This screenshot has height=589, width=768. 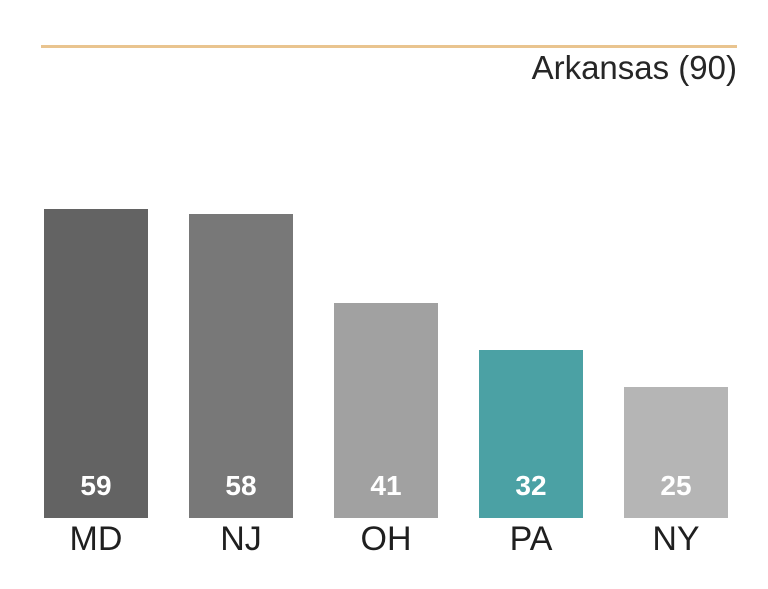 What do you see at coordinates (676, 539) in the screenshot?
I see `x-label-ny: NY` at bounding box center [676, 539].